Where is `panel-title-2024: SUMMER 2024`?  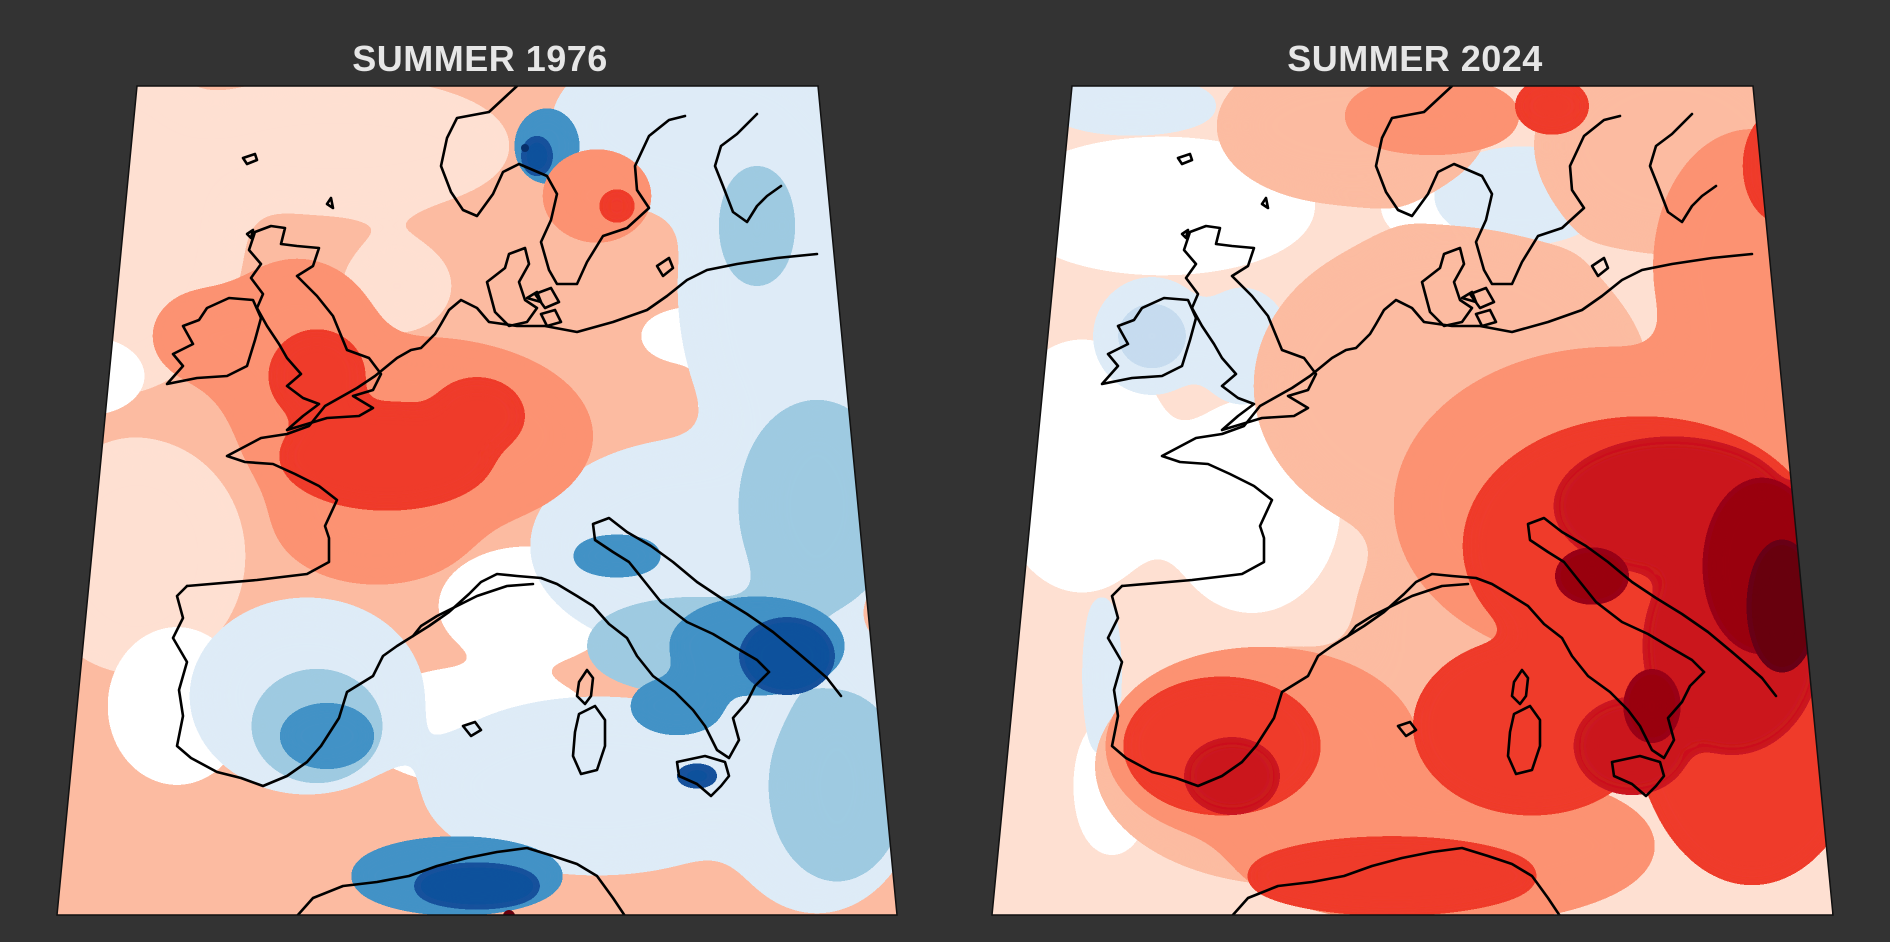
panel-title-2024: SUMMER 2024 is located at coordinates (1415, 58).